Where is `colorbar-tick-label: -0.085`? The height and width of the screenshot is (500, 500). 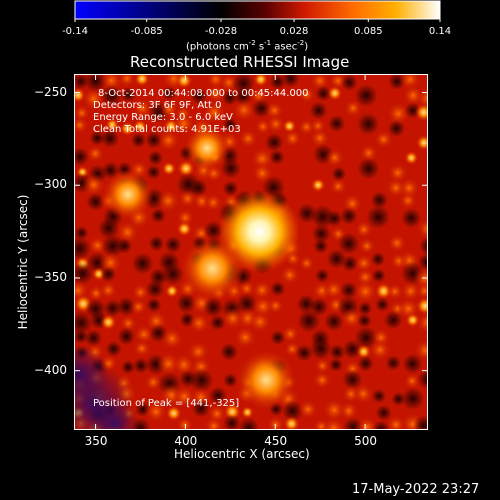 colorbar-tick-label: -0.085 is located at coordinates (146, 31).